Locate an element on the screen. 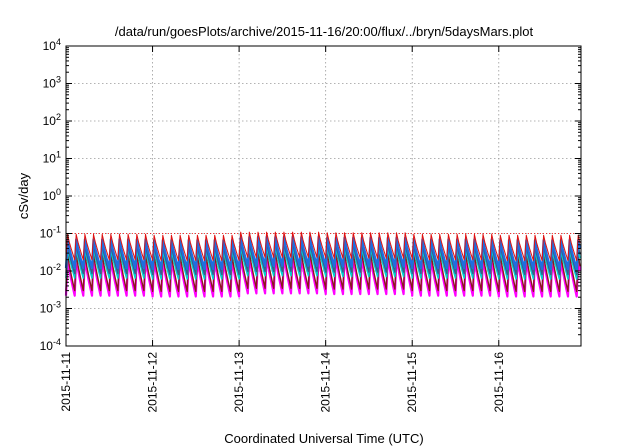  x-tick-label: 2015-11-11 is located at coordinates (66, 382).